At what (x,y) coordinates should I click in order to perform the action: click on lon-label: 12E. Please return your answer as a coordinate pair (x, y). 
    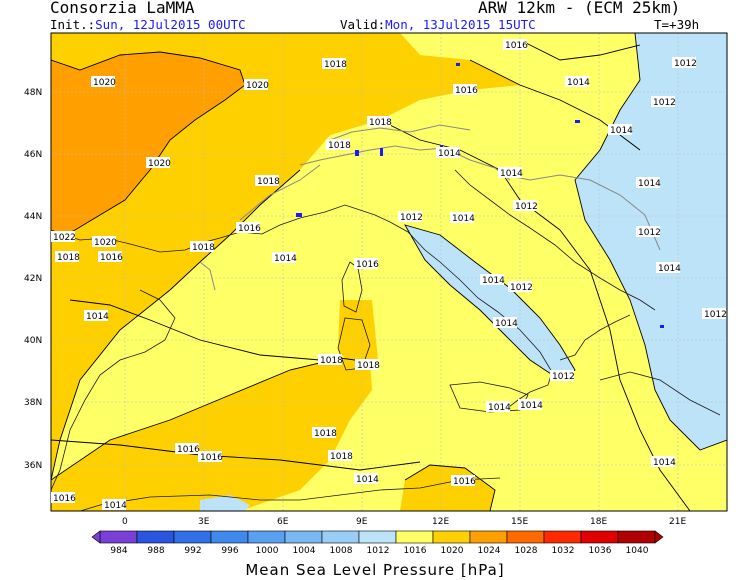
    Looking at the image, I should click on (440, 522).